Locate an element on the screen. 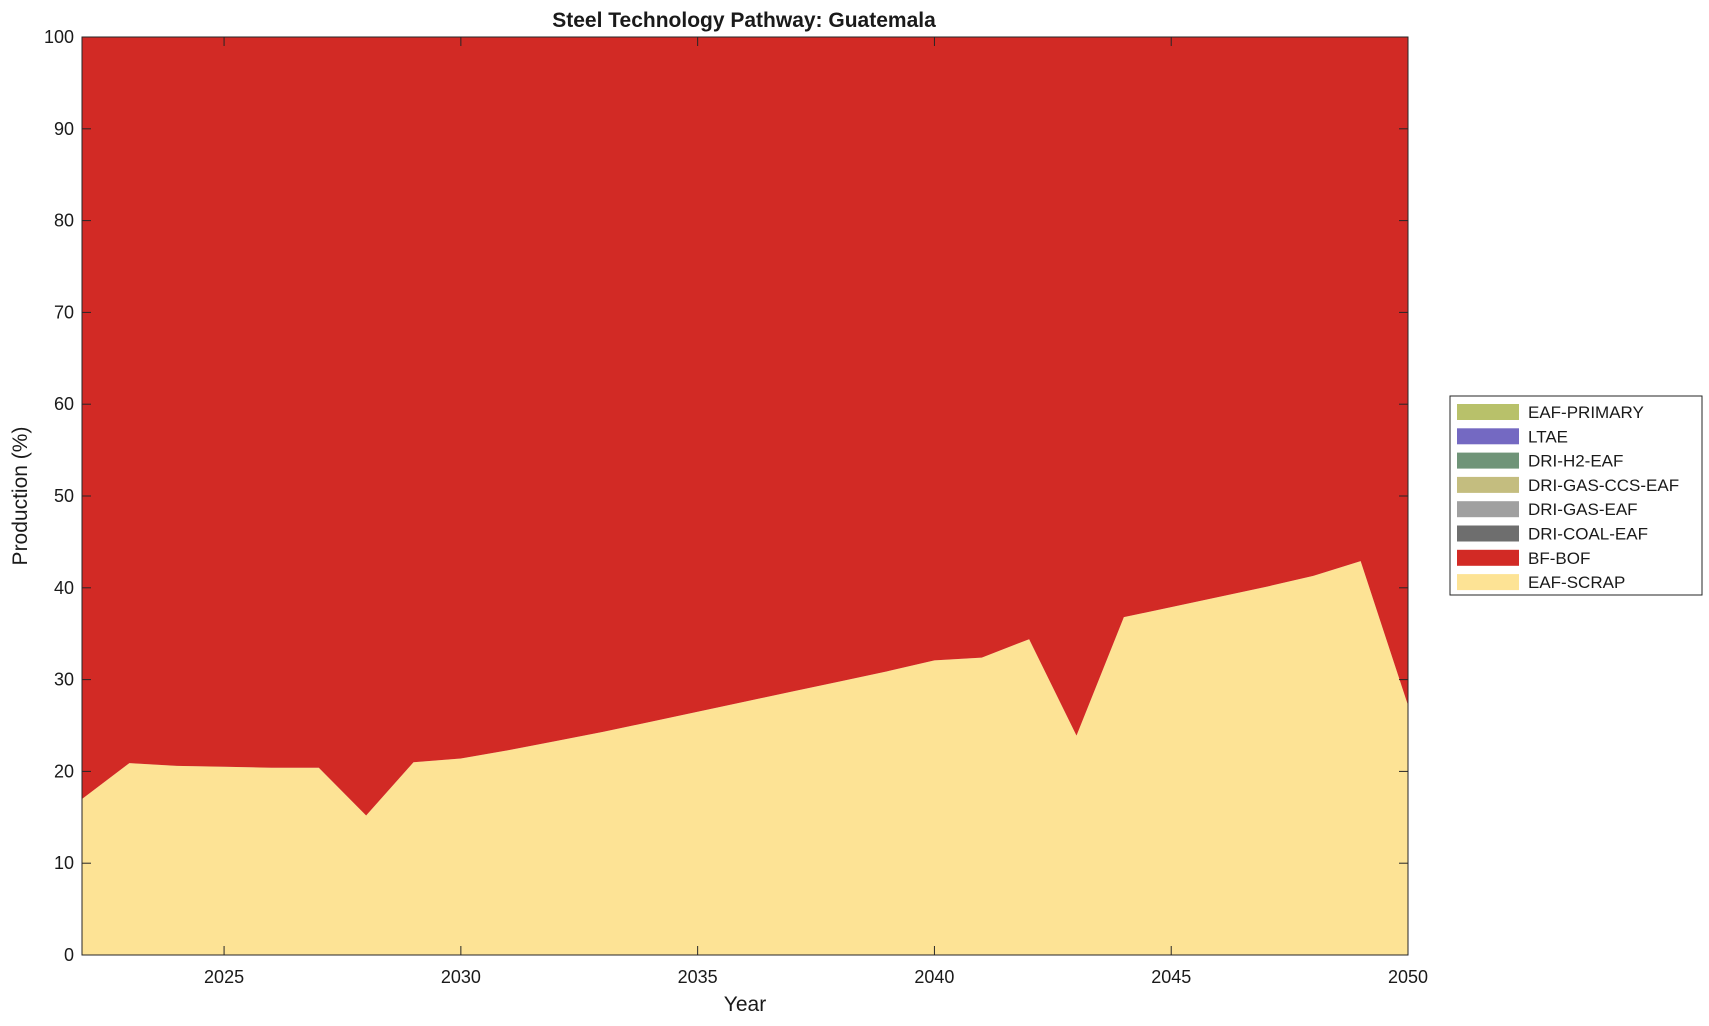 The width and height of the screenshot is (1709, 1026). y-tick-label: 40 is located at coordinates (64, 588).